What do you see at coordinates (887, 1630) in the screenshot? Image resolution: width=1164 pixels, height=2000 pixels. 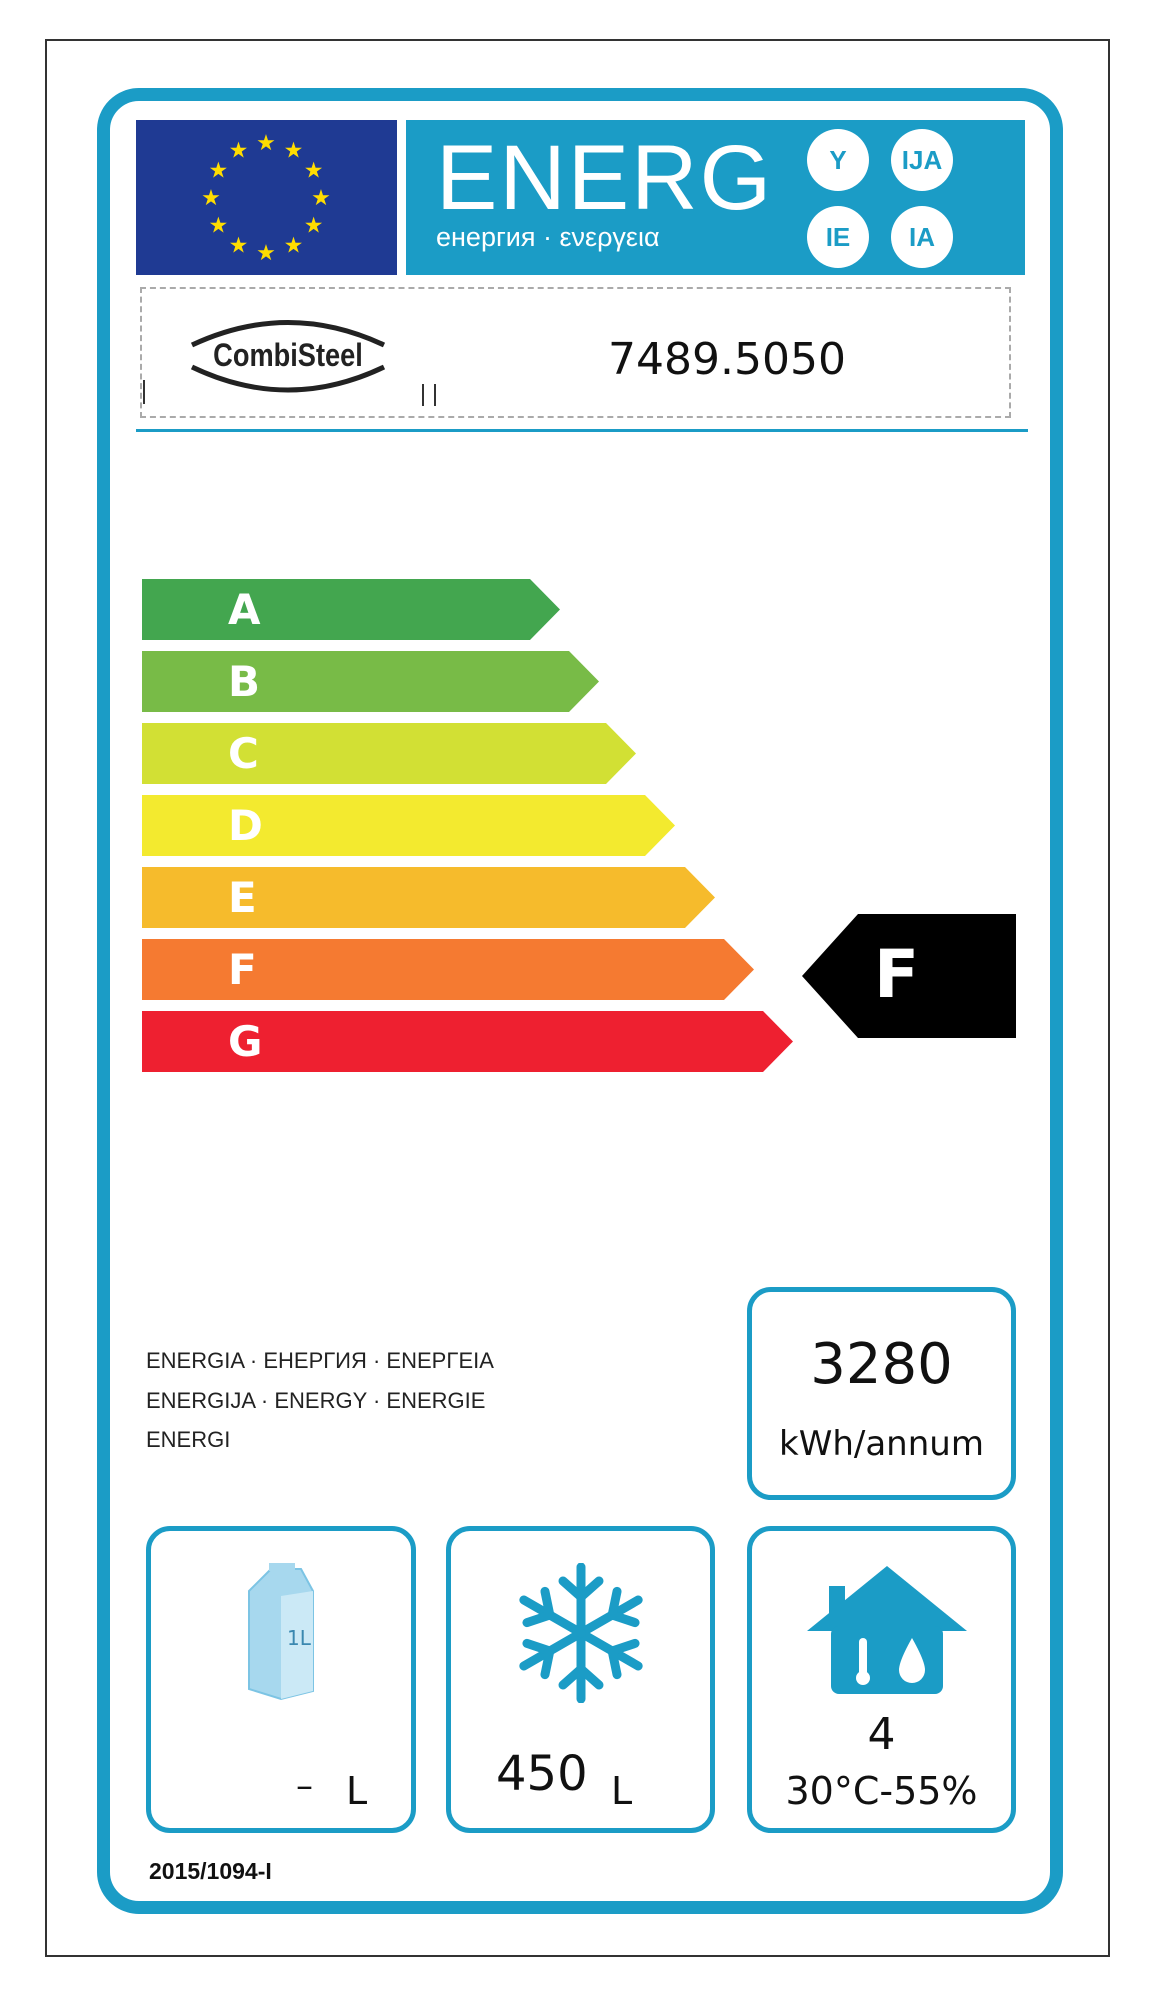 I see `house-climate-icon` at bounding box center [887, 1630].